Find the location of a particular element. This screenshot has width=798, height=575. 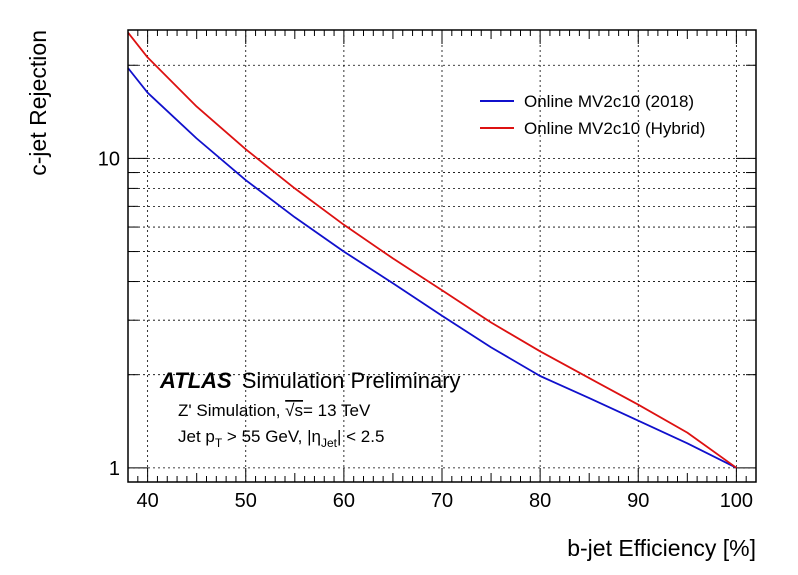

legend-label-2: Online MV2c10 (Hybrid) is located at coordinates (614, 128).